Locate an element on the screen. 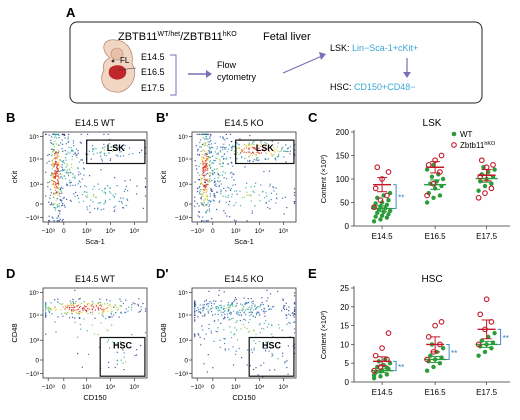  diagonal-arrow-icon is located at coordinates (304, 63).